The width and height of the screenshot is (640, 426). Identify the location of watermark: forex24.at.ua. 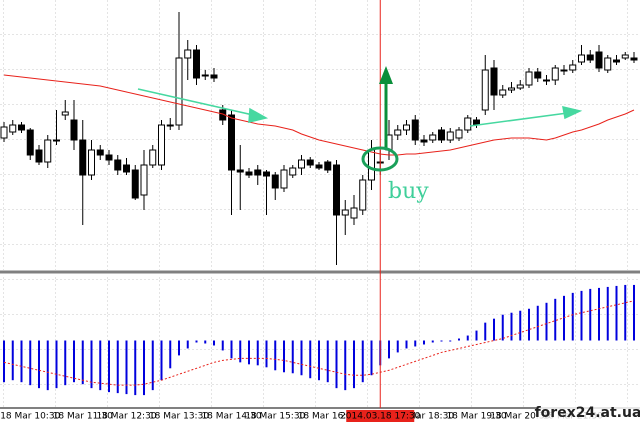
(587, 413).